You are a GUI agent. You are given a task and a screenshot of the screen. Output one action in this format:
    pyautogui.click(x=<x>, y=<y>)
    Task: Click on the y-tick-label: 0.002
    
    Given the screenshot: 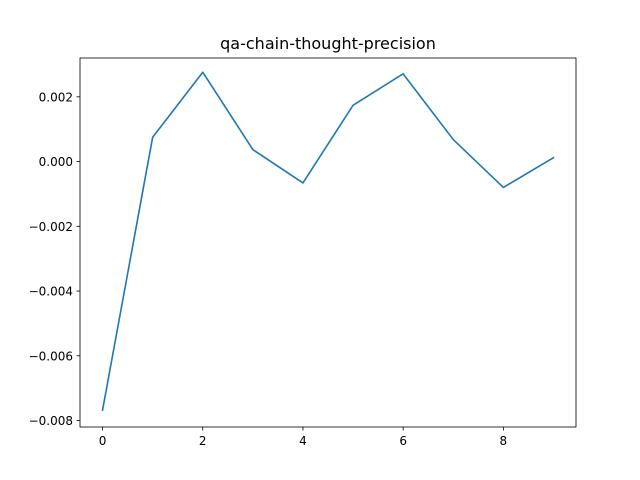 What is the action you would take?
    pyautogui.click(x=56, y=97)
    